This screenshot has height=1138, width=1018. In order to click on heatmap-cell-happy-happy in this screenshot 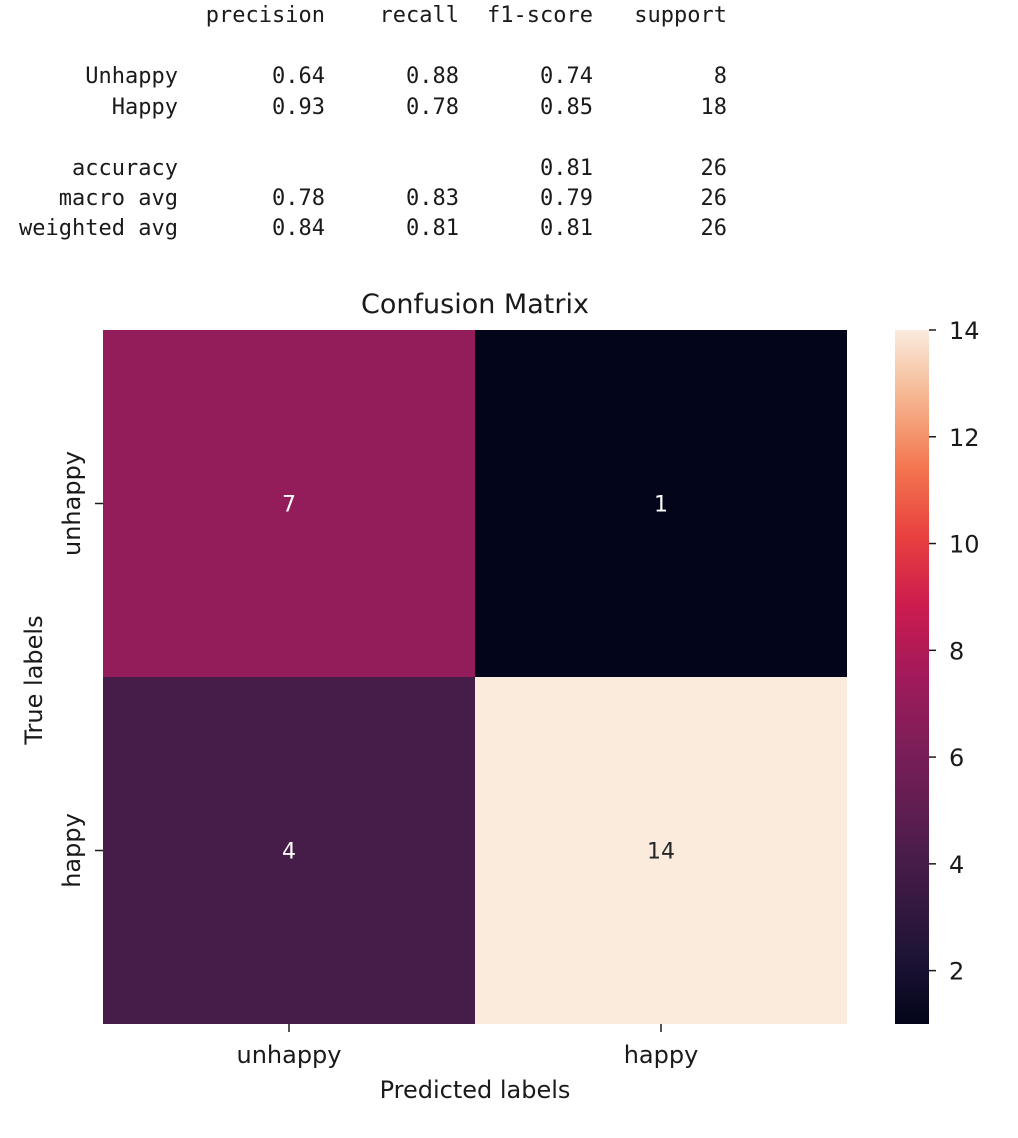, I will do `click(661, 850)`.